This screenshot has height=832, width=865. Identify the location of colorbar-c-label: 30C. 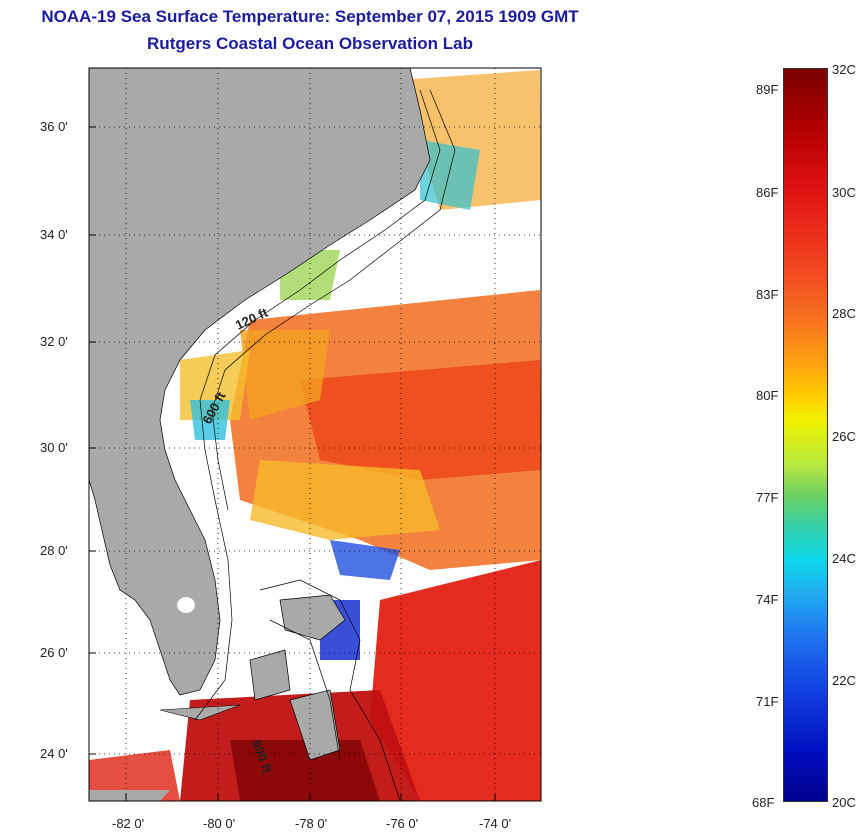
(844, 192).